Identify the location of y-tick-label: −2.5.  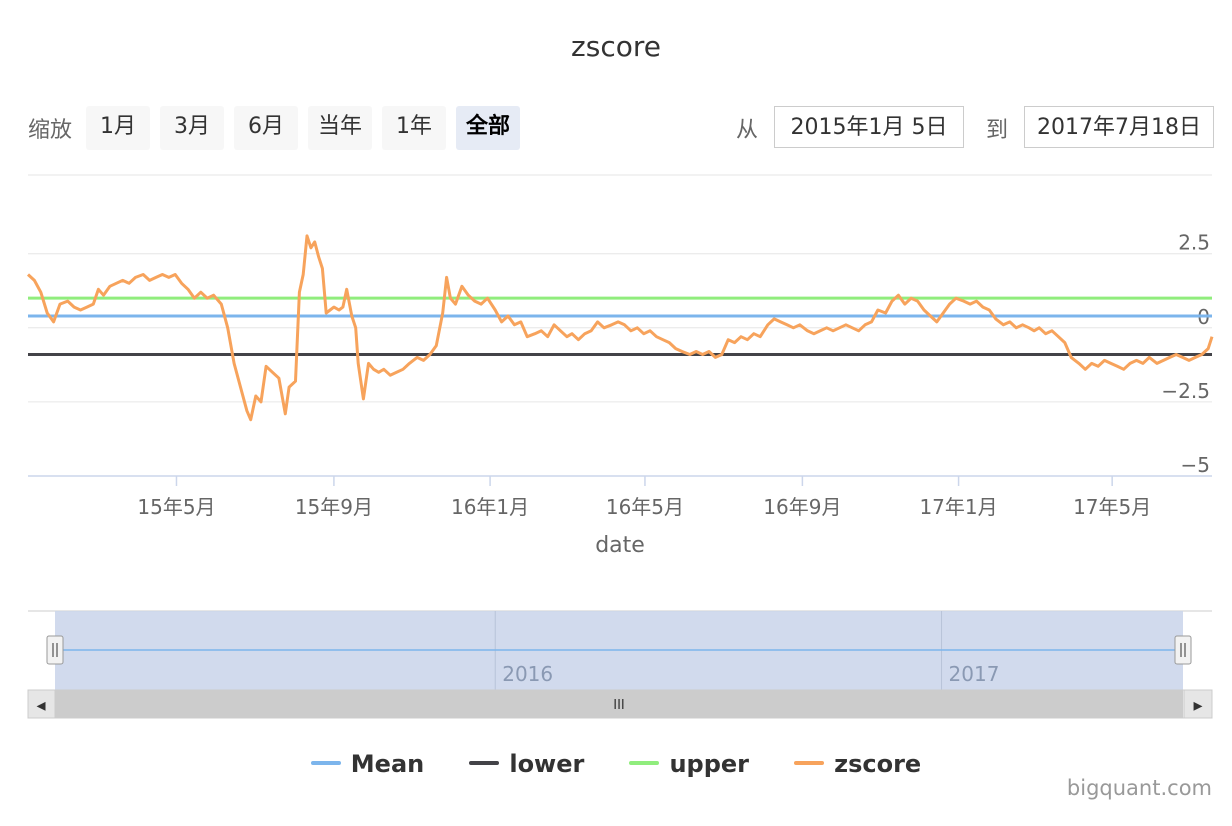
(1185, 391).